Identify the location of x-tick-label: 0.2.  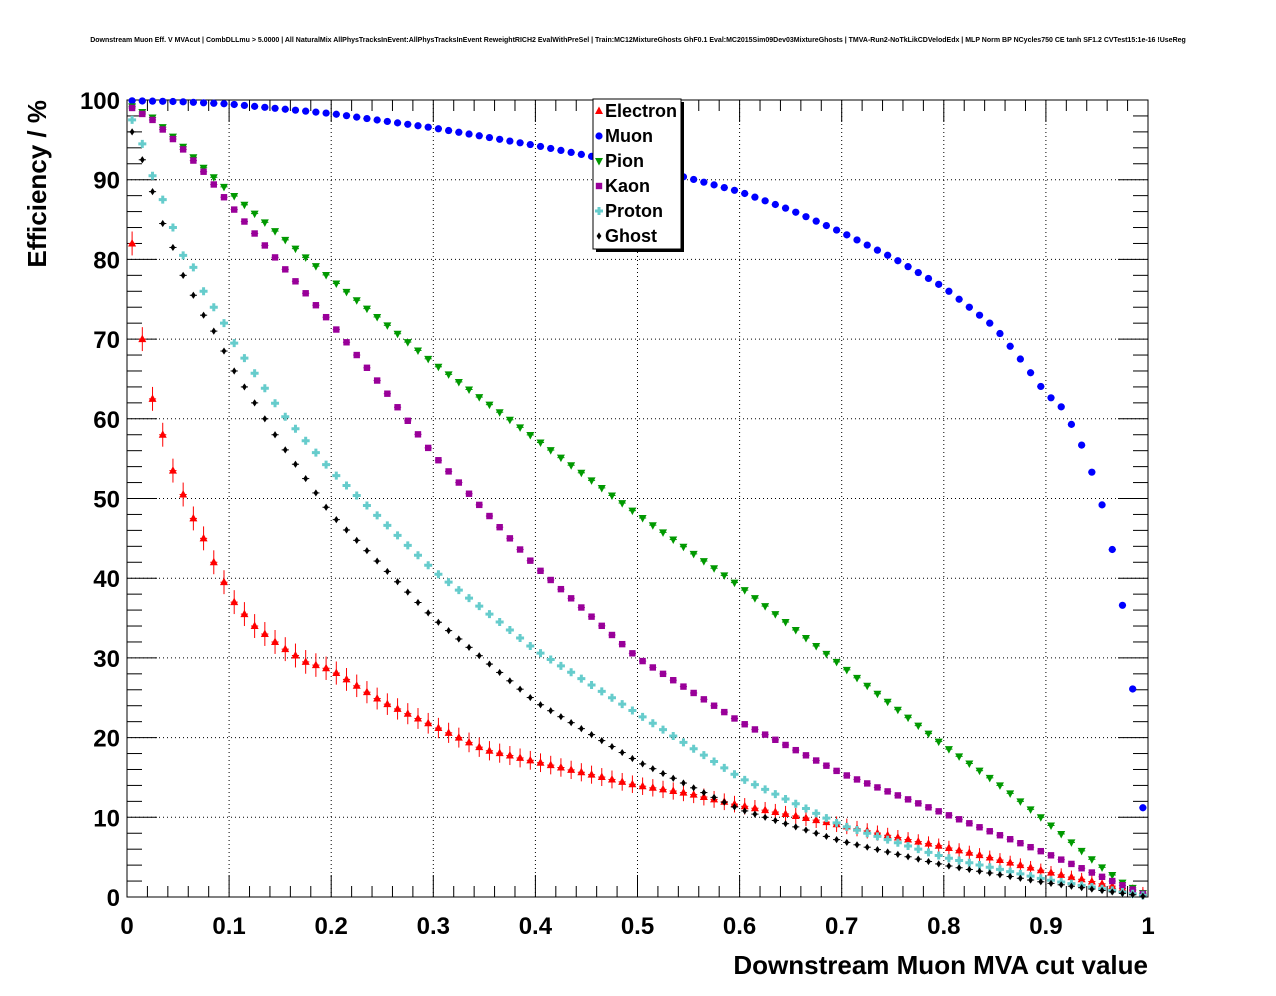
(331, 926).